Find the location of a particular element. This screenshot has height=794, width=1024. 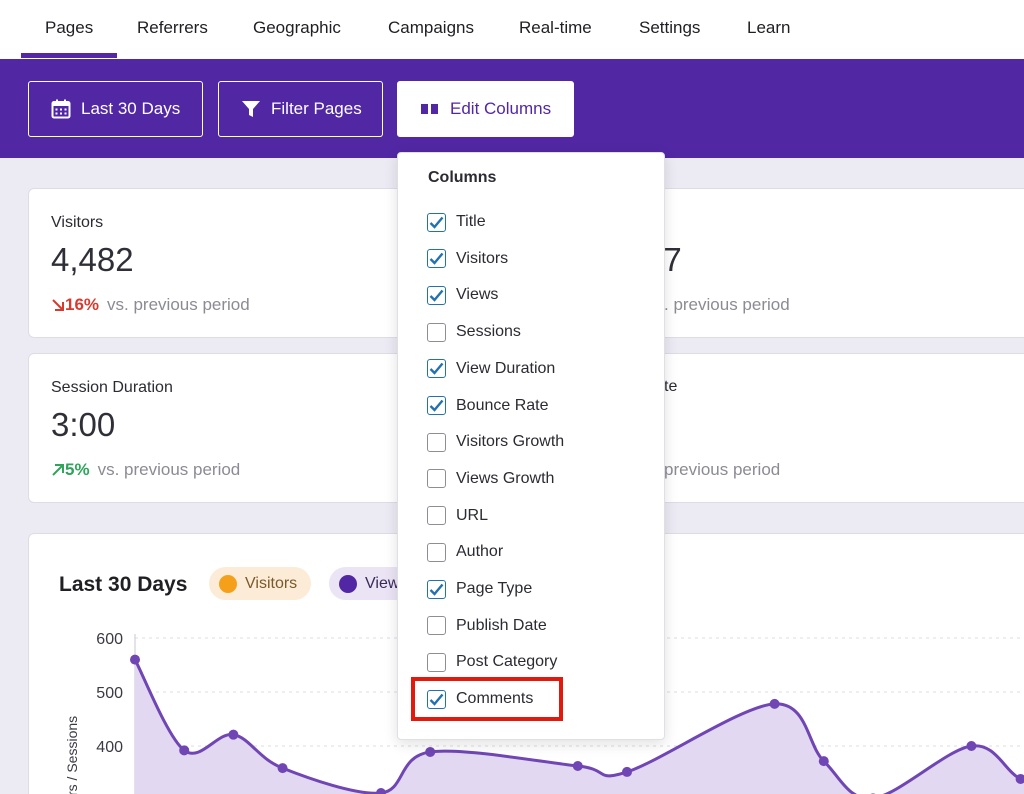

column-option-bounce-rate: Bounce Rate is located at coordinates (488, 406).